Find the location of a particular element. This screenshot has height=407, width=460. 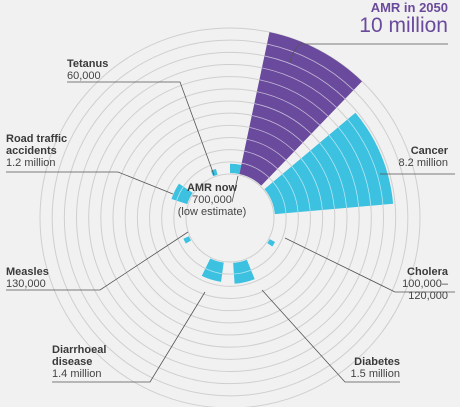

label-amr-2050-name: AMR in 2050 is located at coordinates (409, 7).